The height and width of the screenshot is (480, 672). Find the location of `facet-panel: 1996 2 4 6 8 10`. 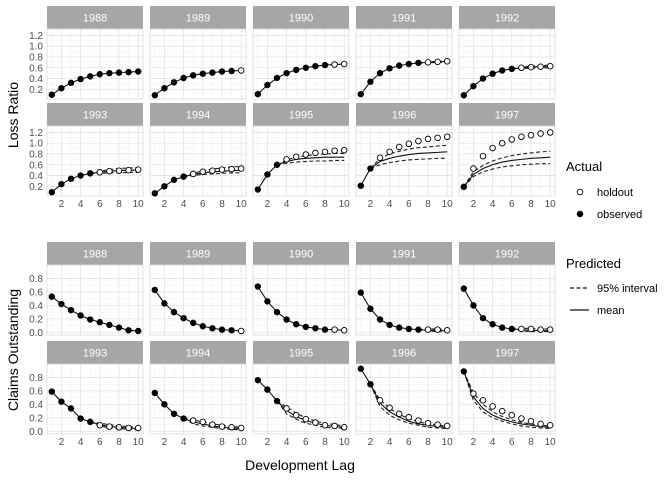

facet-panel: 1996 2 4 6 8 10 is located at coordinates (404, 394).